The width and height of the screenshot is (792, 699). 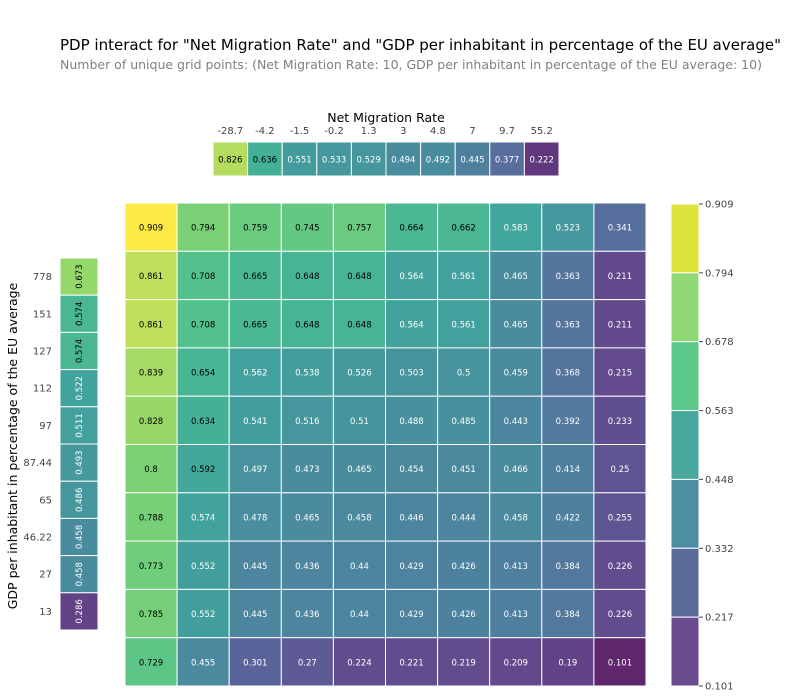 I want to click on heatmap-cell-label: 0.101, so click(x=620, y=663).